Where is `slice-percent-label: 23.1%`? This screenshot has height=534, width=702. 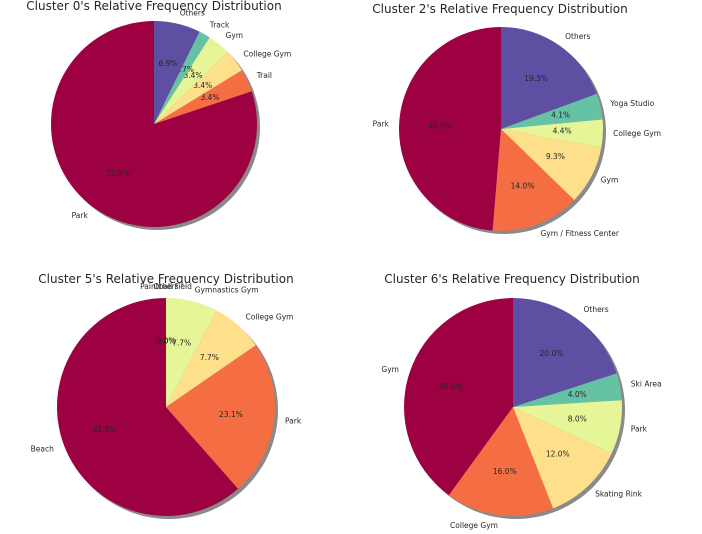
slice-percent-label: 23.1% is located at coordinates (231, 414).